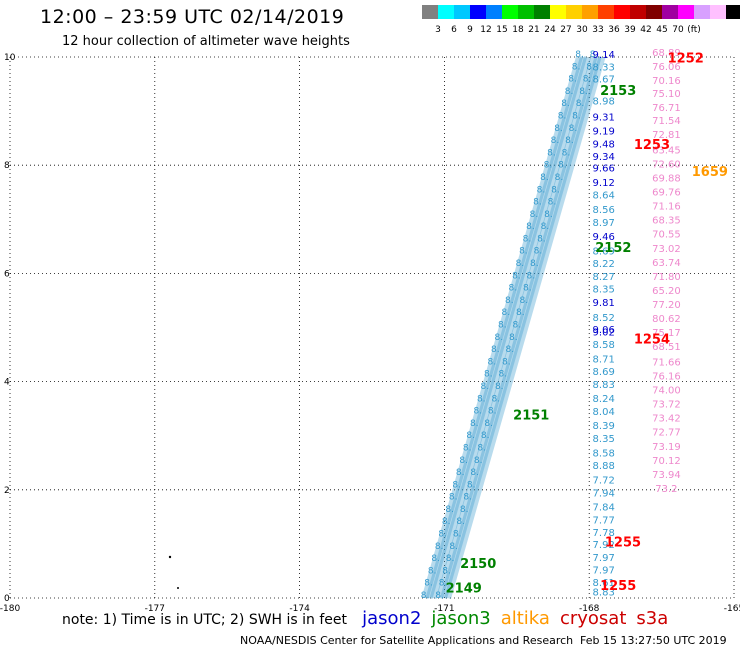 The width and height of the screenshot is (740, 650). I want to click on data-label: 8.69, so click(604, 372).